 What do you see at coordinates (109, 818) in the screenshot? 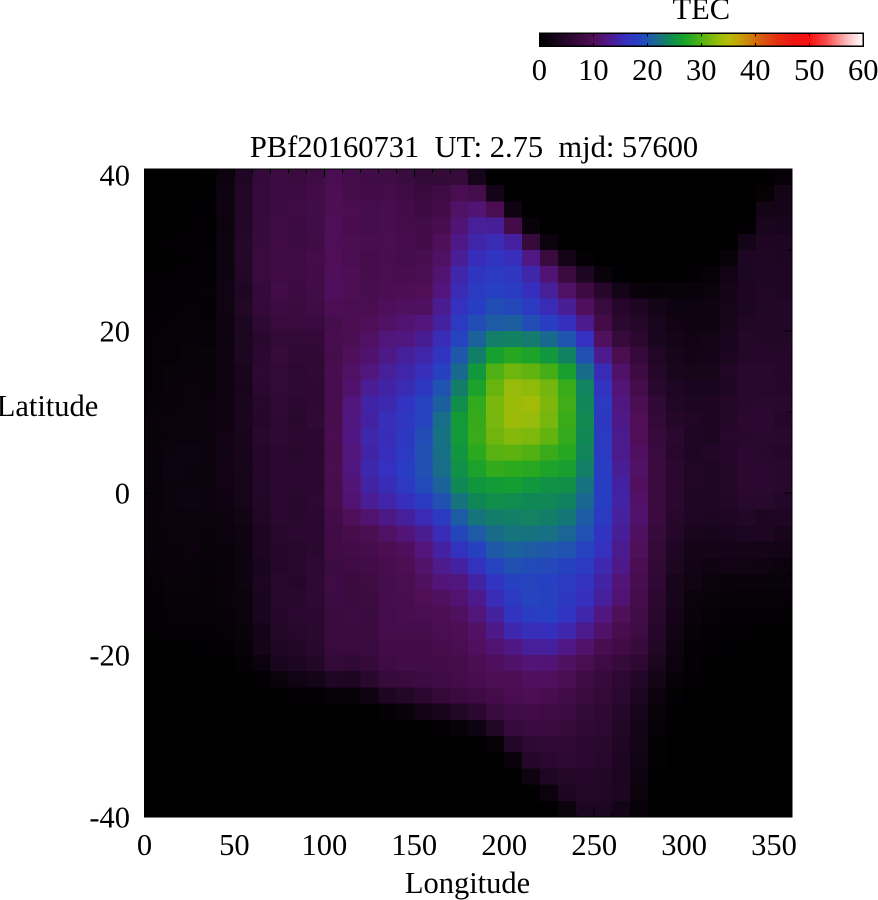
I see `svg-text: -40` at bounding box center [109, 818].